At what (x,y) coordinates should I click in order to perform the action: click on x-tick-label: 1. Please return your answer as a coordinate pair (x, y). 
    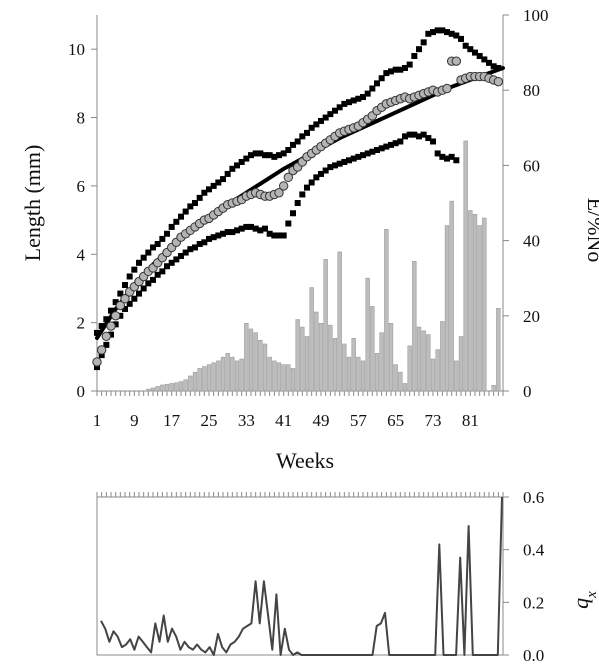
    Looking at the image, I should click on (97, 420).